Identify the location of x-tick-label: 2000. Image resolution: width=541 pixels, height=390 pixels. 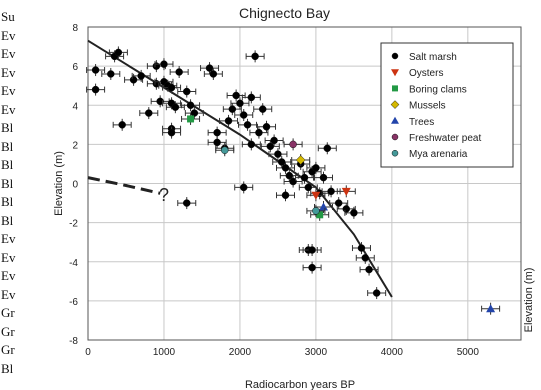
(240, 352).